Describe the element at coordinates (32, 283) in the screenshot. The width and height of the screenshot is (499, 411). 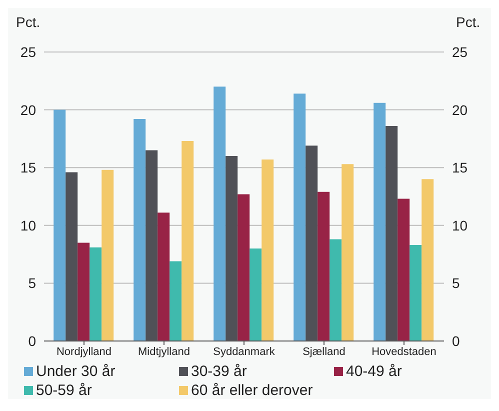
I see `y-tick-label: 5` at that location.